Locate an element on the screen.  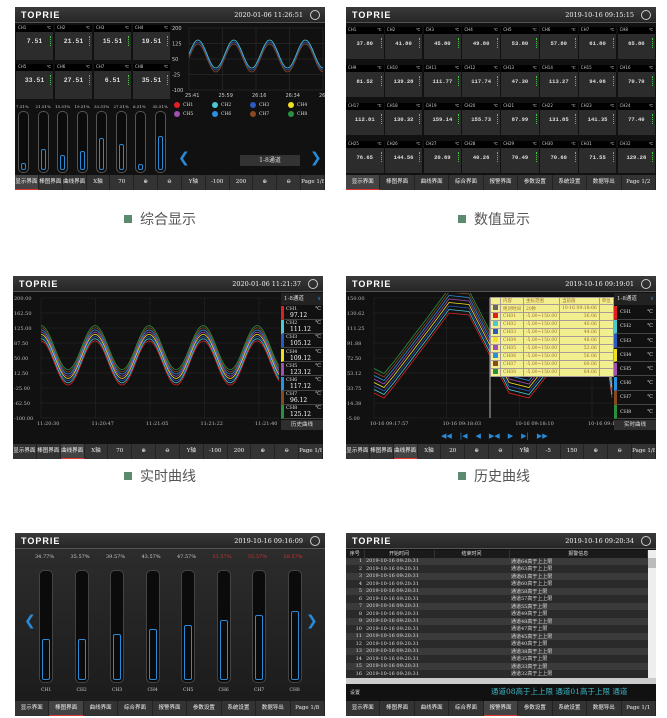
table-row: 10 2019-10-16 09:20:31 通道47高于上限 is located at coordinates (497, 629).